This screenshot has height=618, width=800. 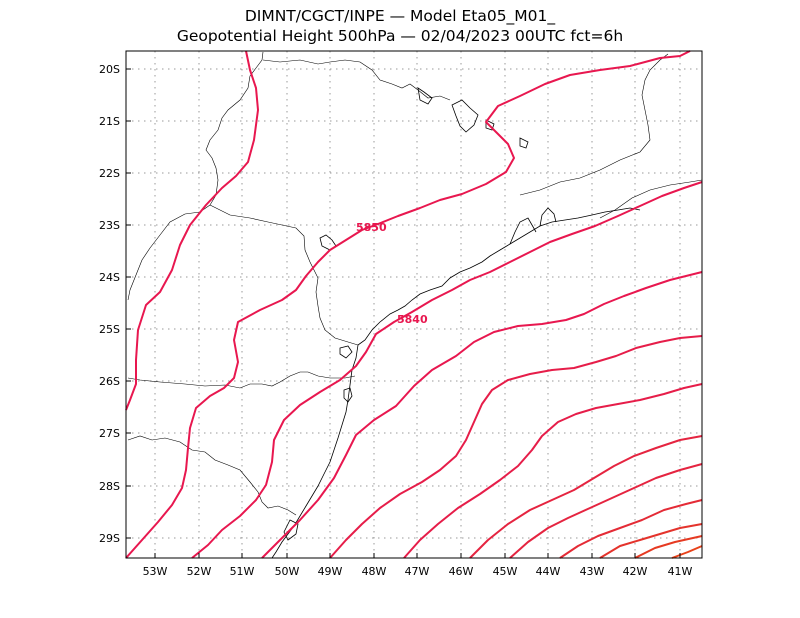 What do you see at coordinates (287, 571) in the screenshot?
I see `longitude-tick-label: 50W` at bounding box center [287, 571].